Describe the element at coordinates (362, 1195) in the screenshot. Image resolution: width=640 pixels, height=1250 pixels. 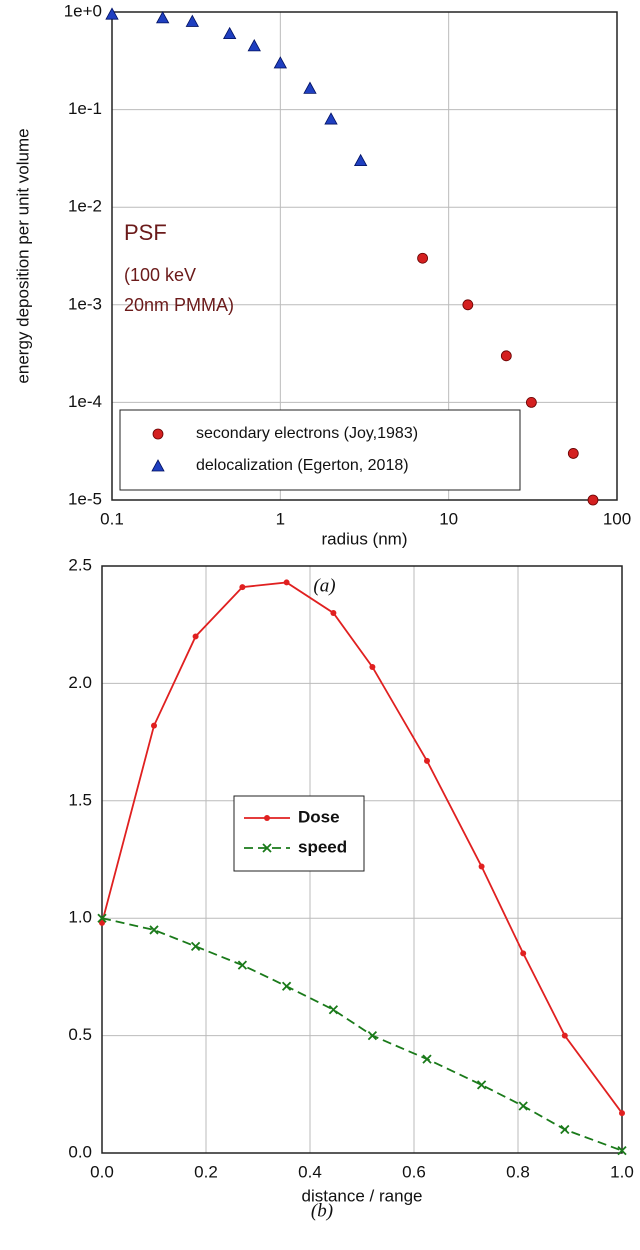
I see `x-axis-label: distance / range` at that location.